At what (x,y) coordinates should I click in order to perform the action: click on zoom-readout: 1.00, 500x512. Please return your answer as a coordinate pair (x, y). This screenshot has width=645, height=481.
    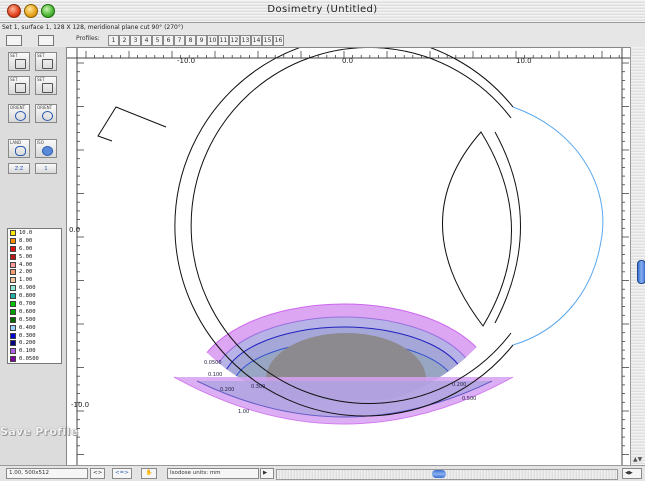
    Looking at the image, I should click on (47, 473).